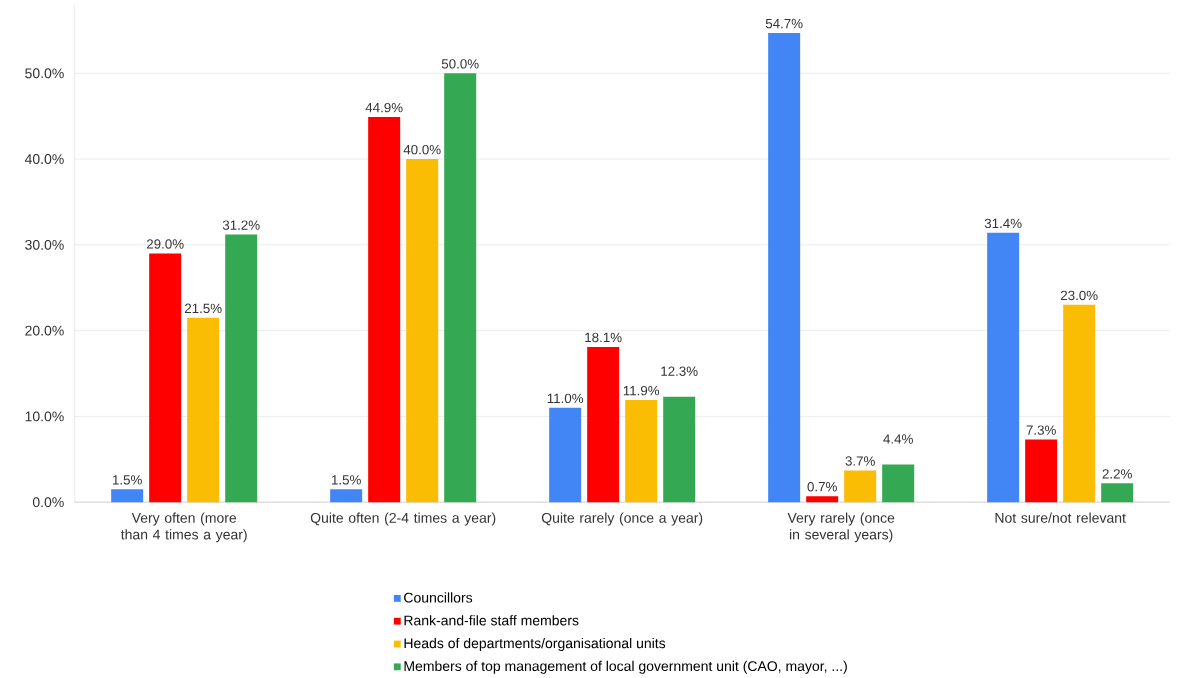  I want to click on data-label: 31.4%, so click(1003, 223).